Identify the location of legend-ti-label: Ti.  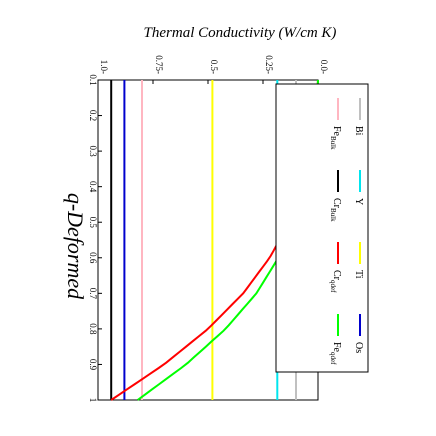
(358, 274).